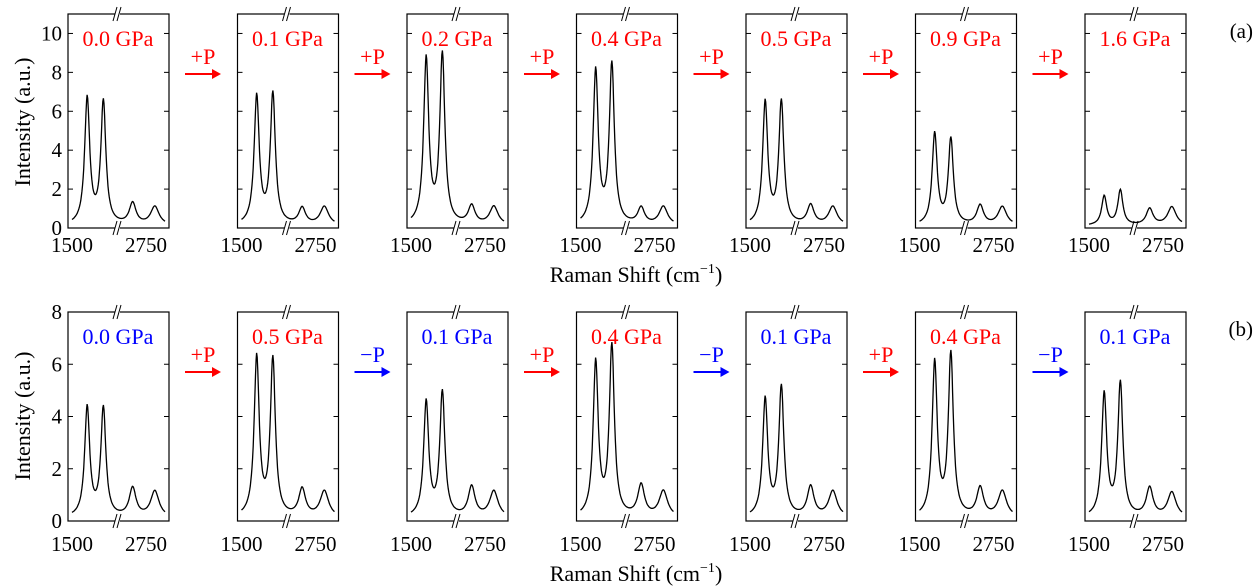 This screenshot has width=1255, height=587. What do you see at coordinates (965, 336) in the screenshot?
I see `pressure-label: 0.4 GPa` at bounding box center [965, 336].